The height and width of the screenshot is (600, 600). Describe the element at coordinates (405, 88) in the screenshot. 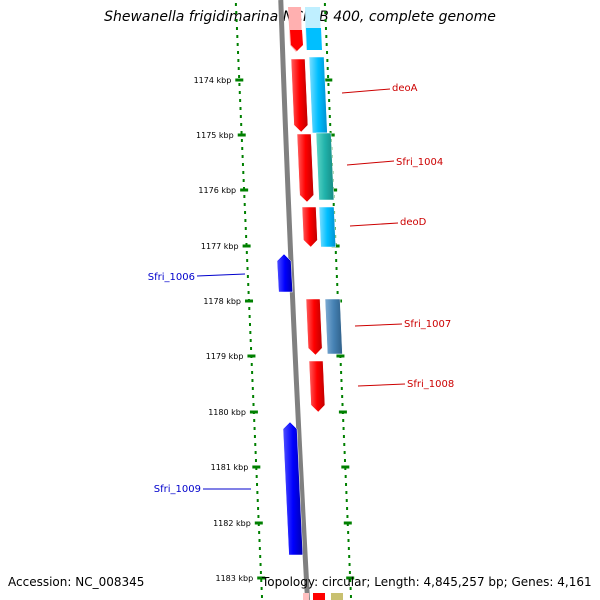

I see `gene-label-deoa: deoA` at that location.